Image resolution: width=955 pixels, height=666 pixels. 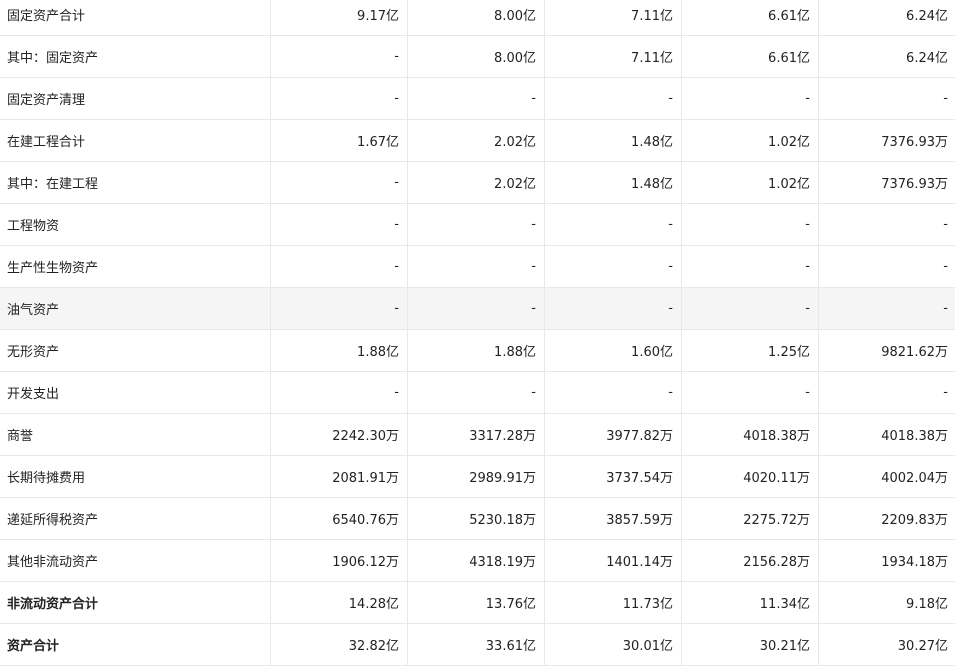 I want to click on value-cell: 9.17亿, so click(x=339, y=17).